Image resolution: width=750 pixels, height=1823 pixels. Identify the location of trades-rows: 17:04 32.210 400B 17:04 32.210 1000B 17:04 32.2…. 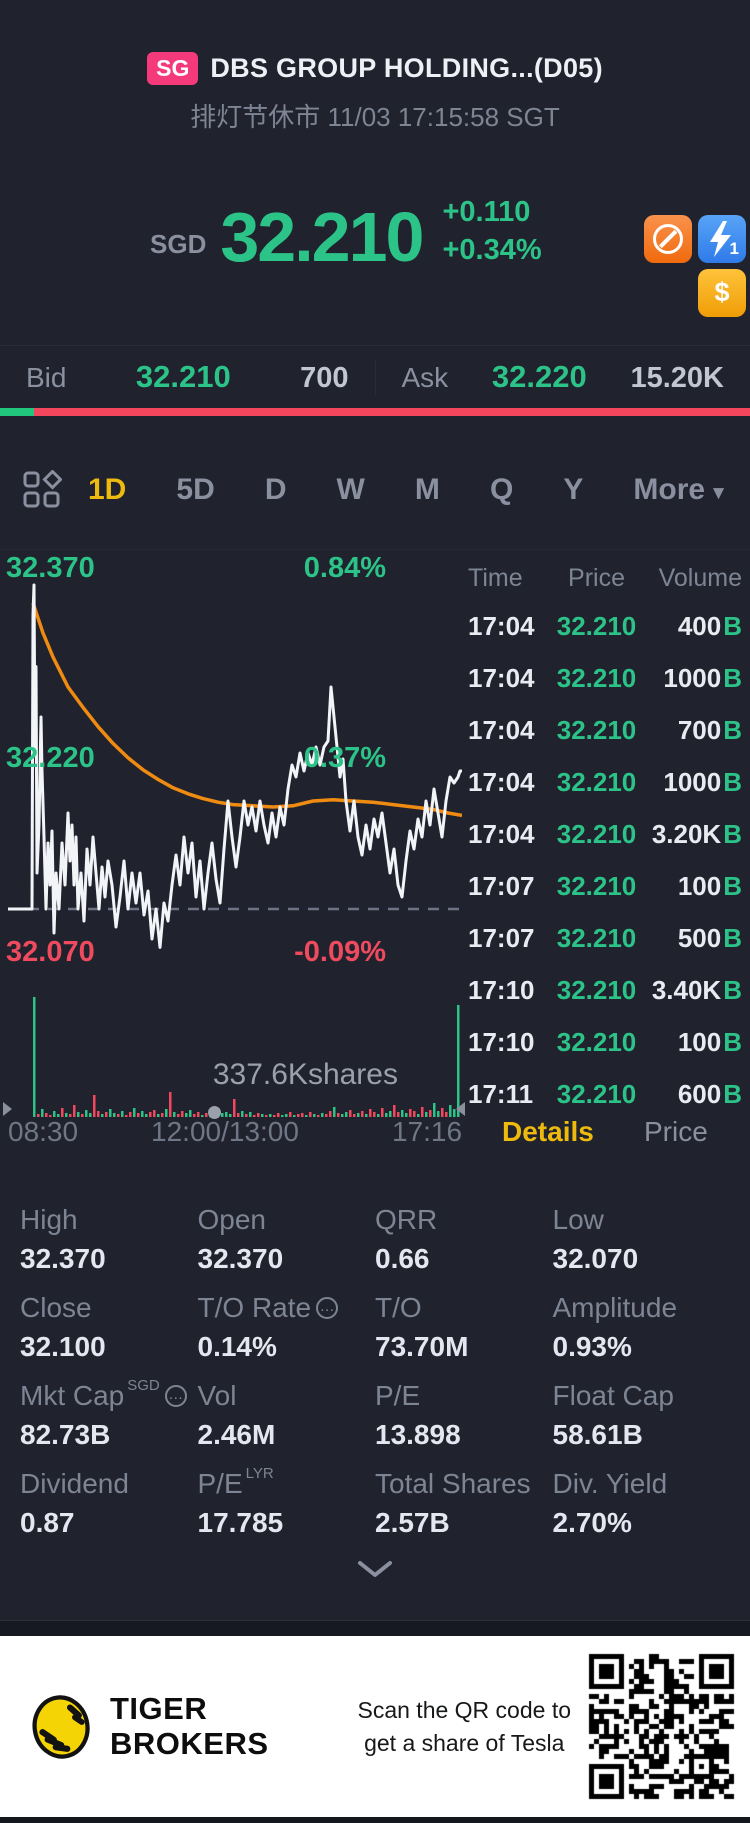
(605, 860).